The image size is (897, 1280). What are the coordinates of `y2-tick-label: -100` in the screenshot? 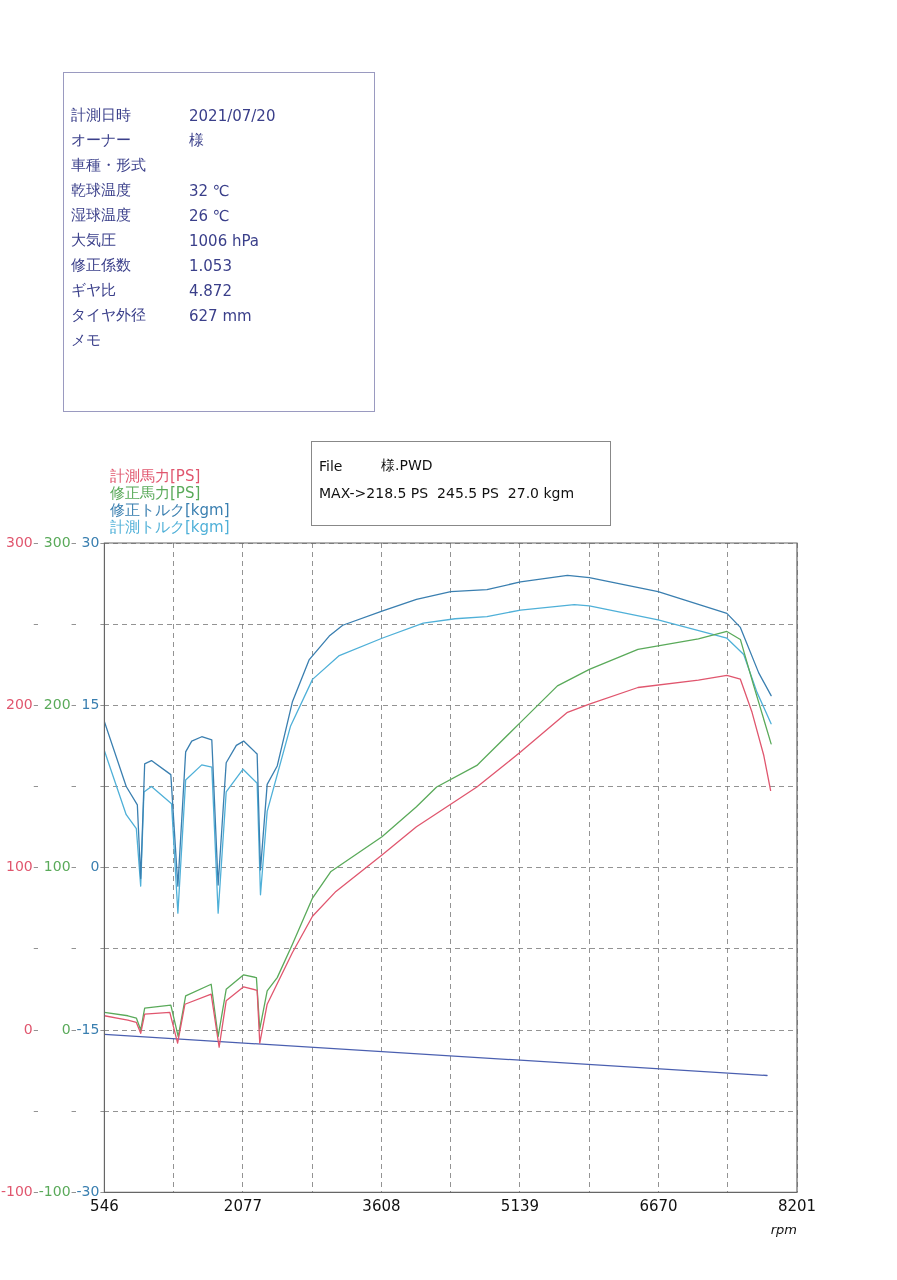 It's located at (54, 1191).